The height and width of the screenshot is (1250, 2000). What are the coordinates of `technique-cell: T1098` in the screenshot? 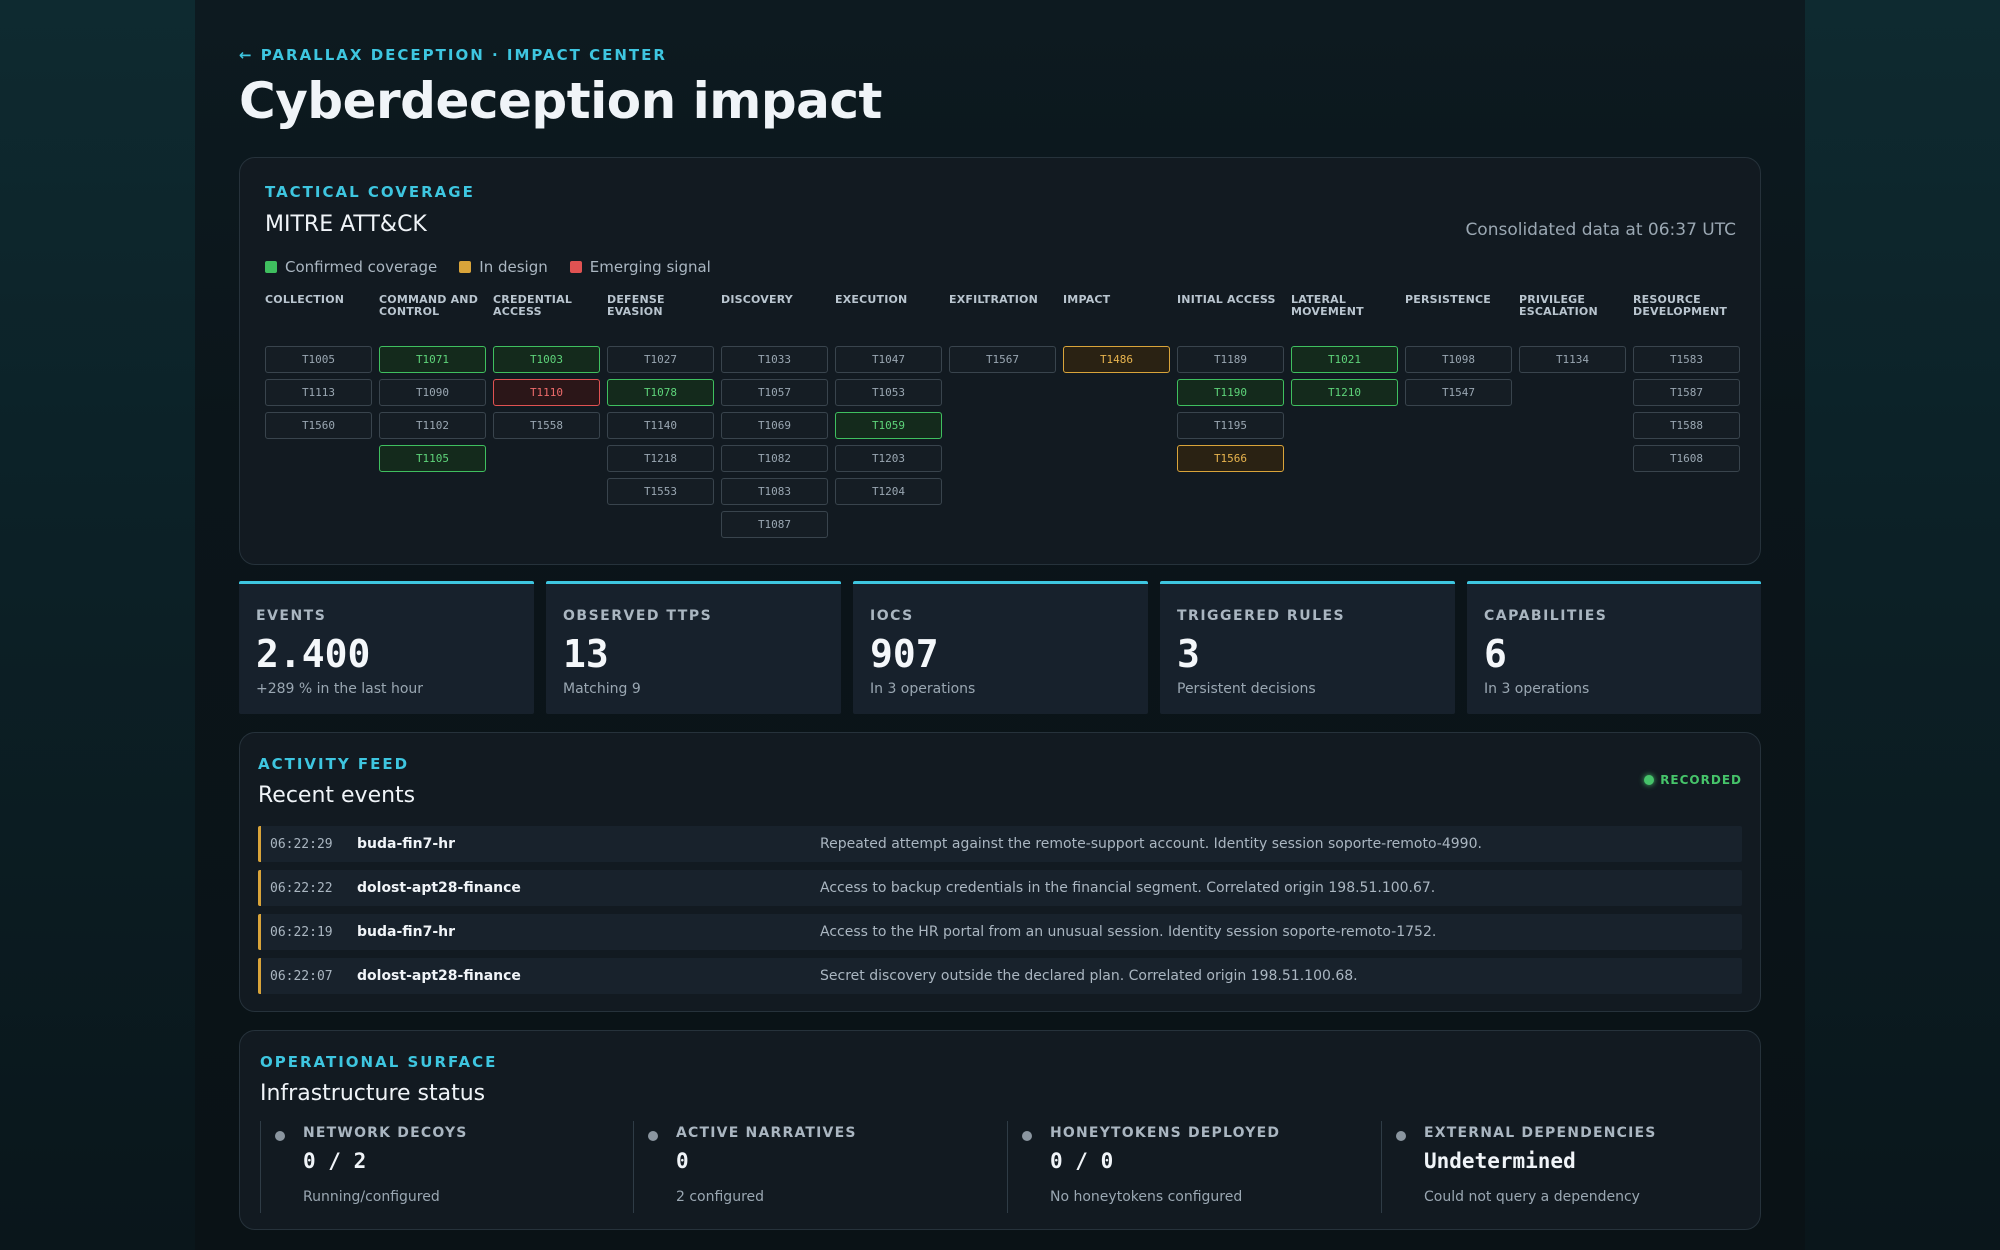 It's located at (1458, 359).